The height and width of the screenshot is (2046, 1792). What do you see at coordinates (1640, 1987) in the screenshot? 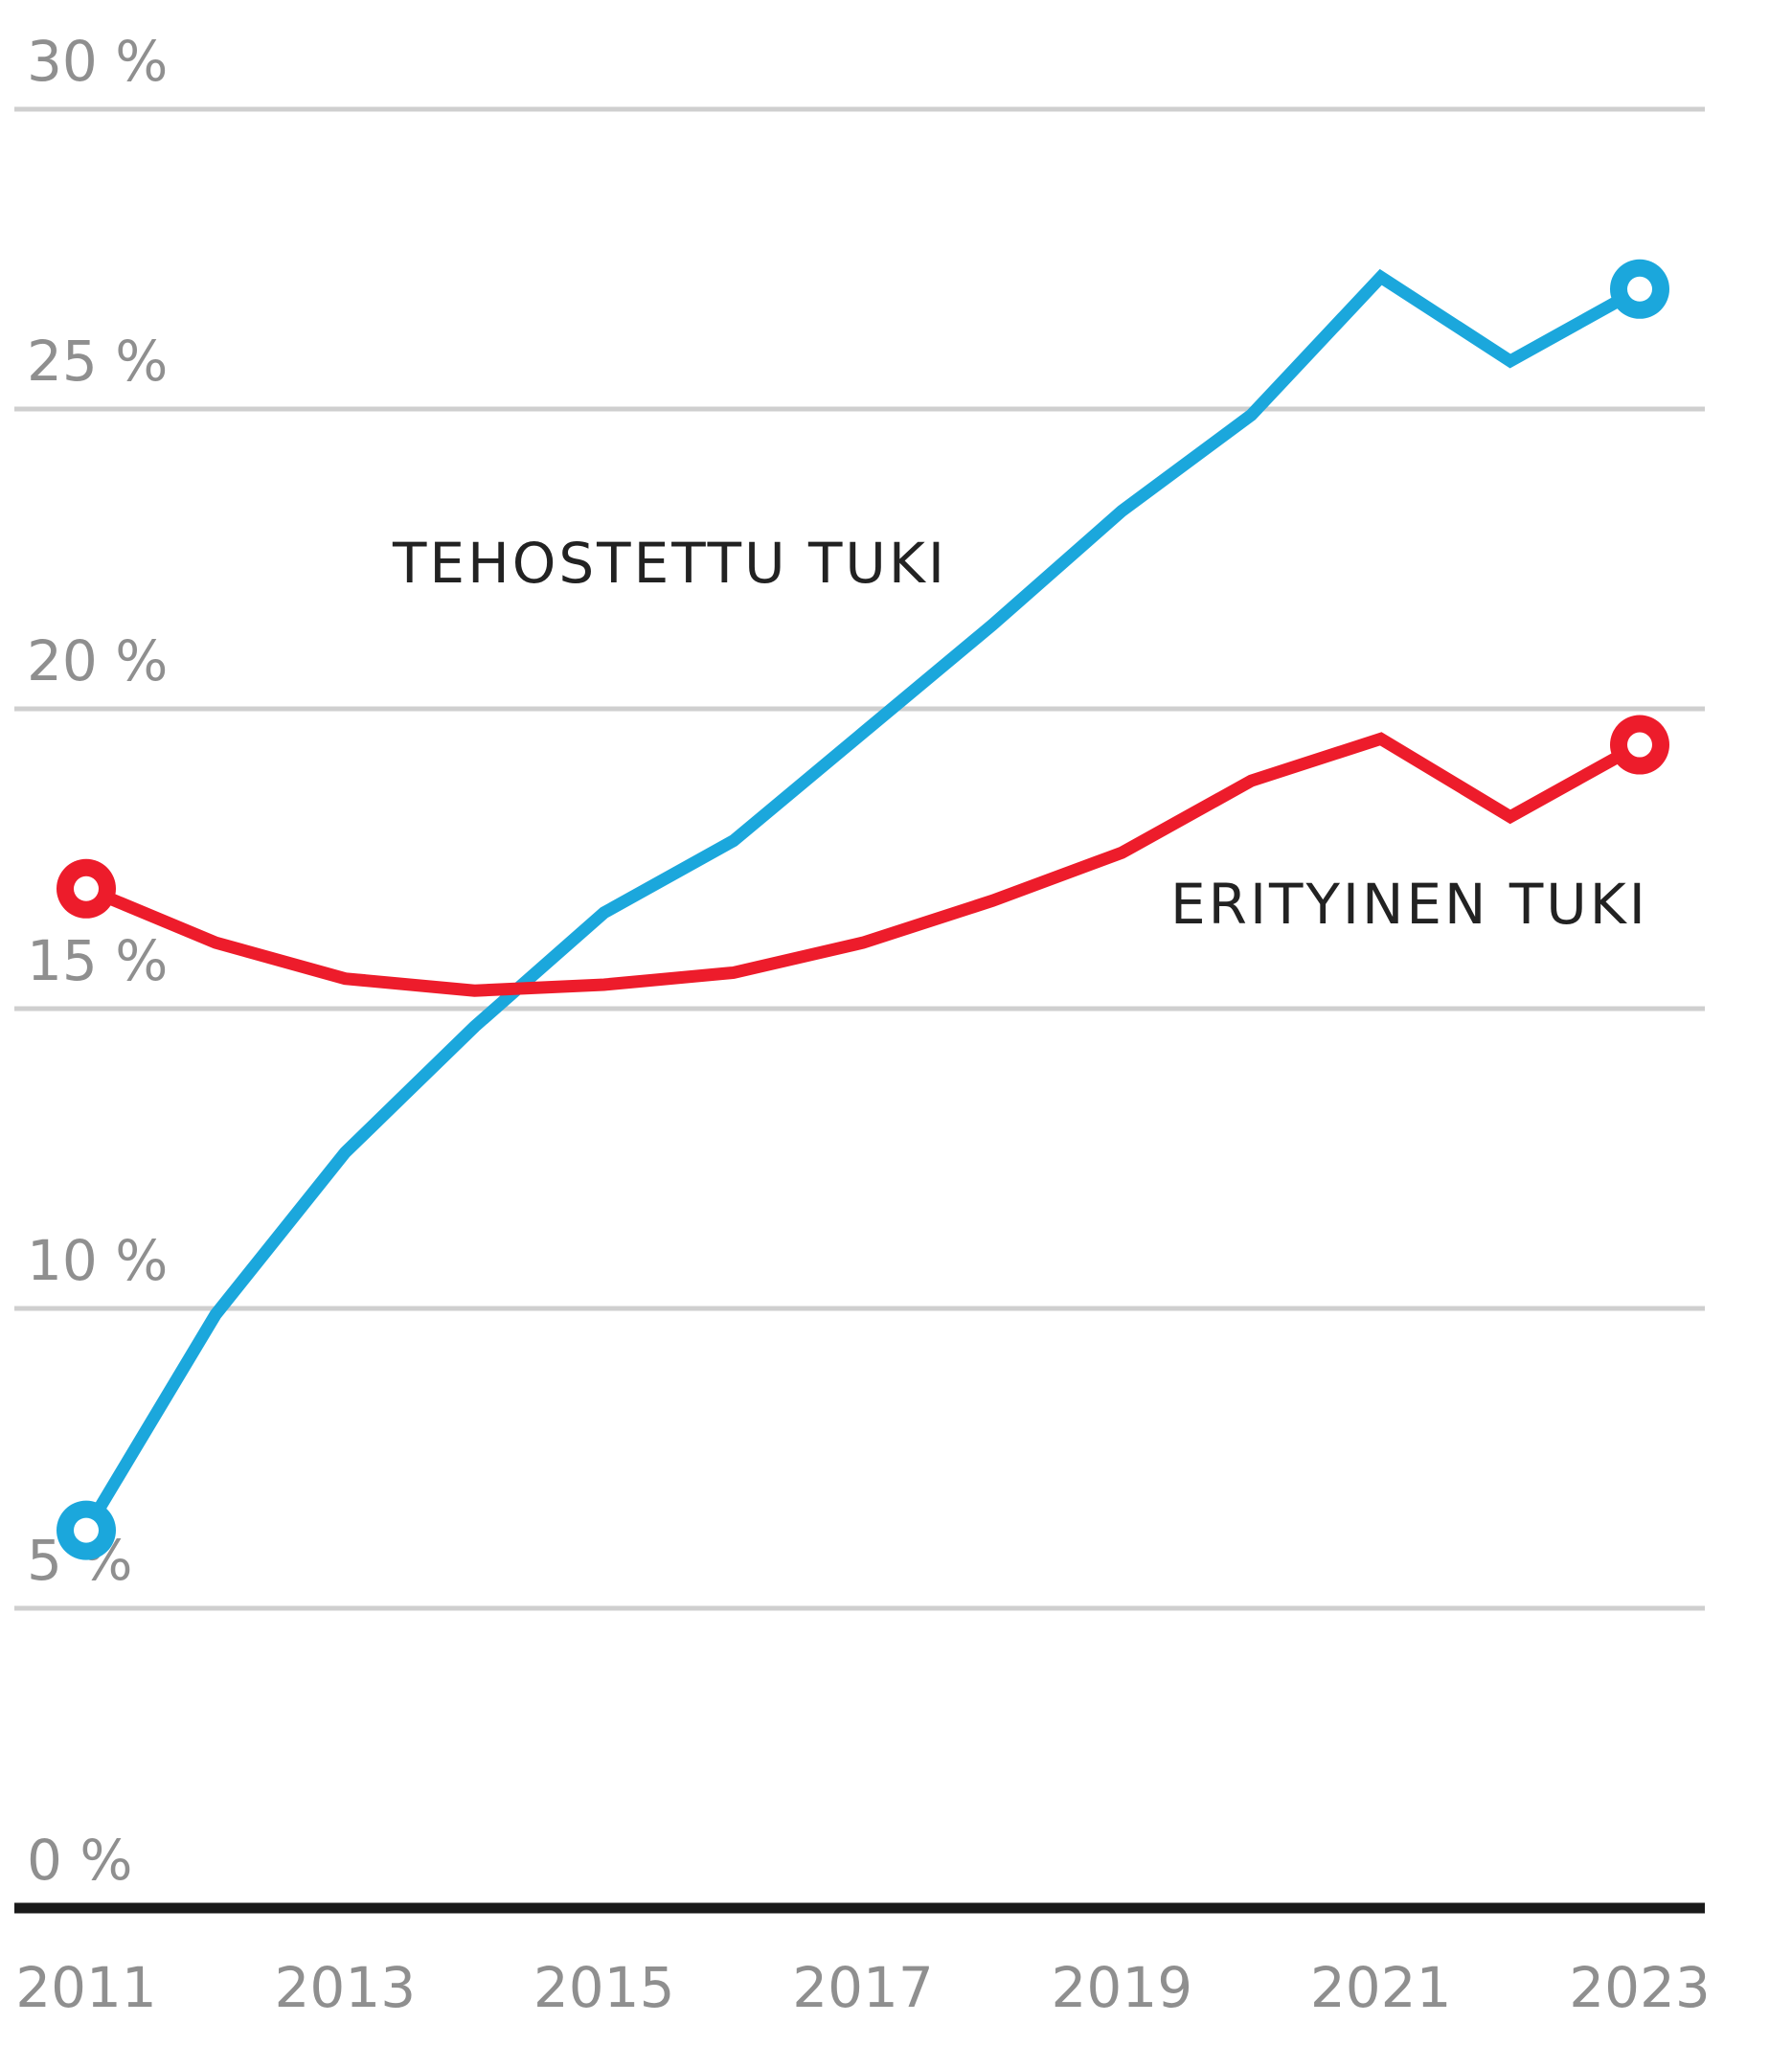
I see `x-tick-label: 2023` at bounding box center [1640, 1987].